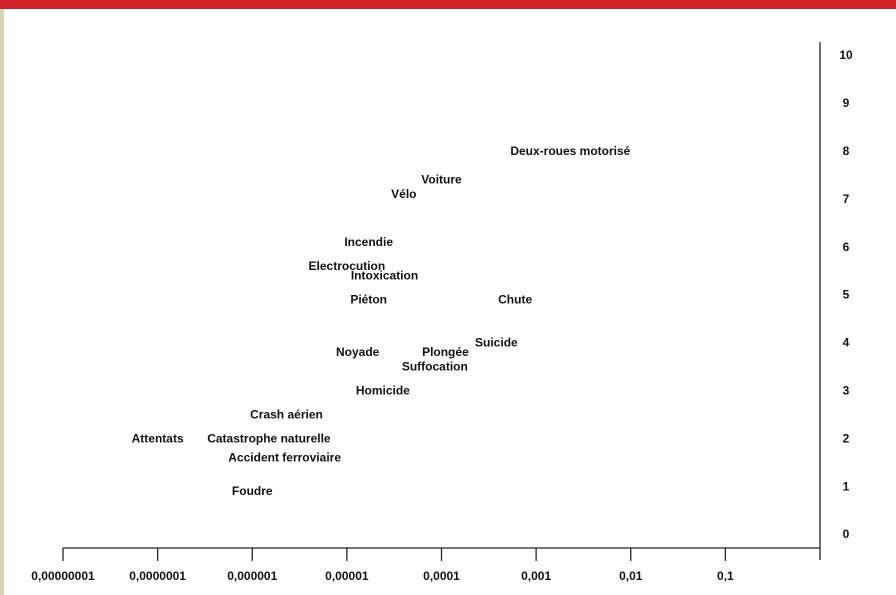 This screenshot has width=896, height=595. I want to click on point-label: Foudre, so click(252, 491).